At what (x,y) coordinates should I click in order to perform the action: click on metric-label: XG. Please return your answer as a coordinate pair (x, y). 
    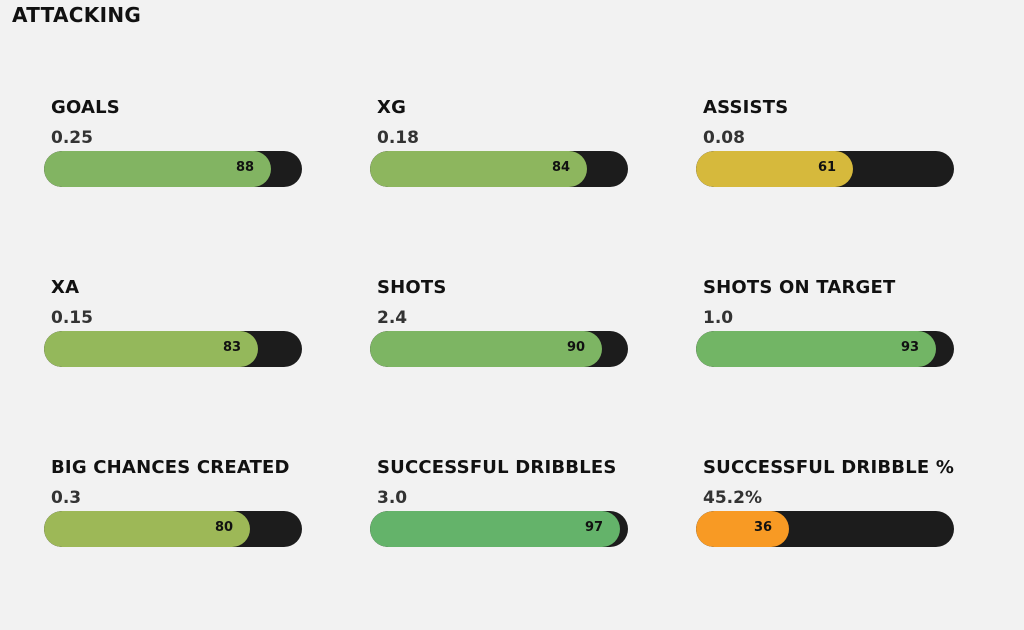
    Looking at the image, I should click on (392, 107).